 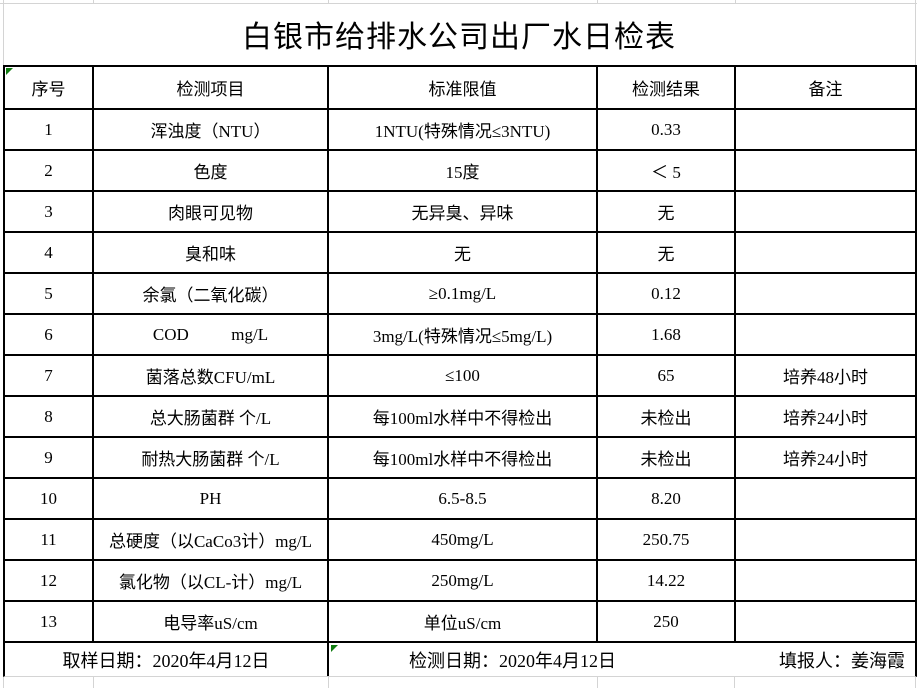 What do you see at coordinates (462, 129) in the screenshot?
I see `cell-limit: 1NTU(特殊情况≤3NTU)` at bounding box center [462, 129].